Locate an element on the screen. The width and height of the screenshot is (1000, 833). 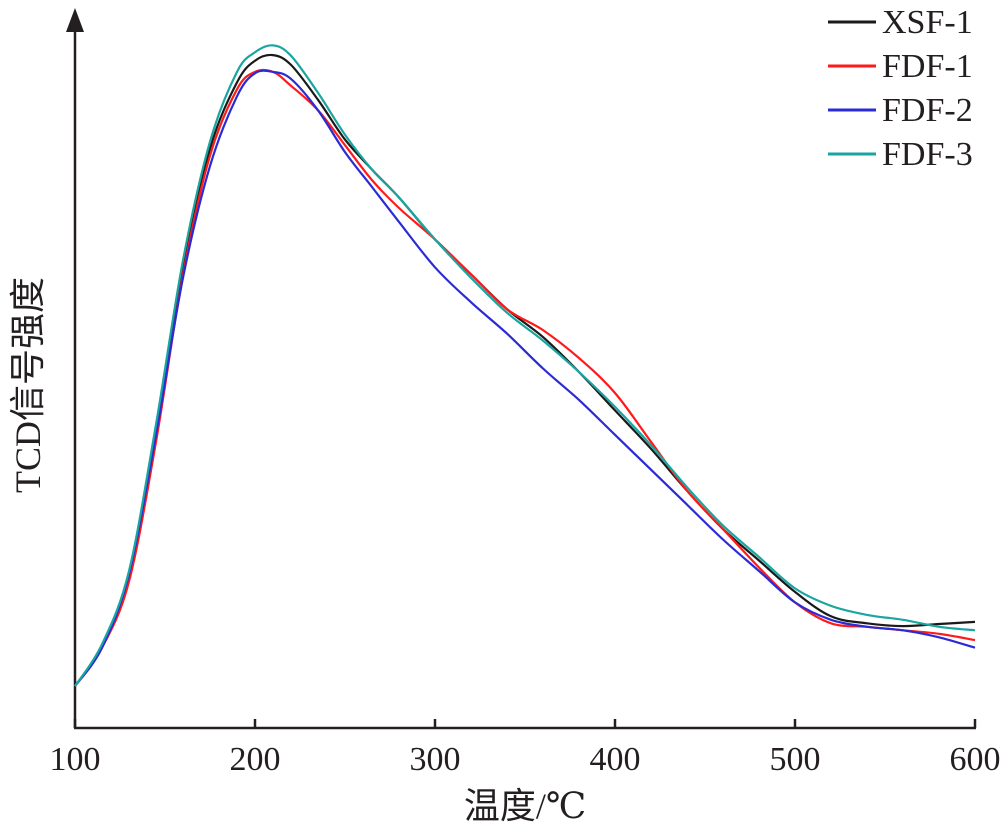
x-axis-title: 温度/℃ is located at coordinates (525, 806).